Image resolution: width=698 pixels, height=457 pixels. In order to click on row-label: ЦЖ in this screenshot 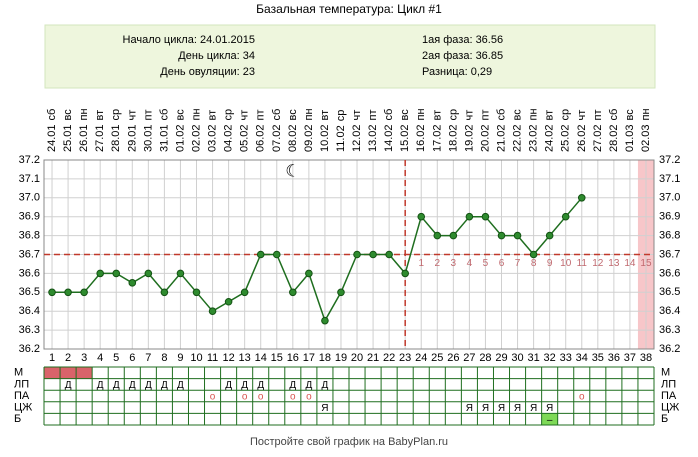, I will do `click(670, 408)`.